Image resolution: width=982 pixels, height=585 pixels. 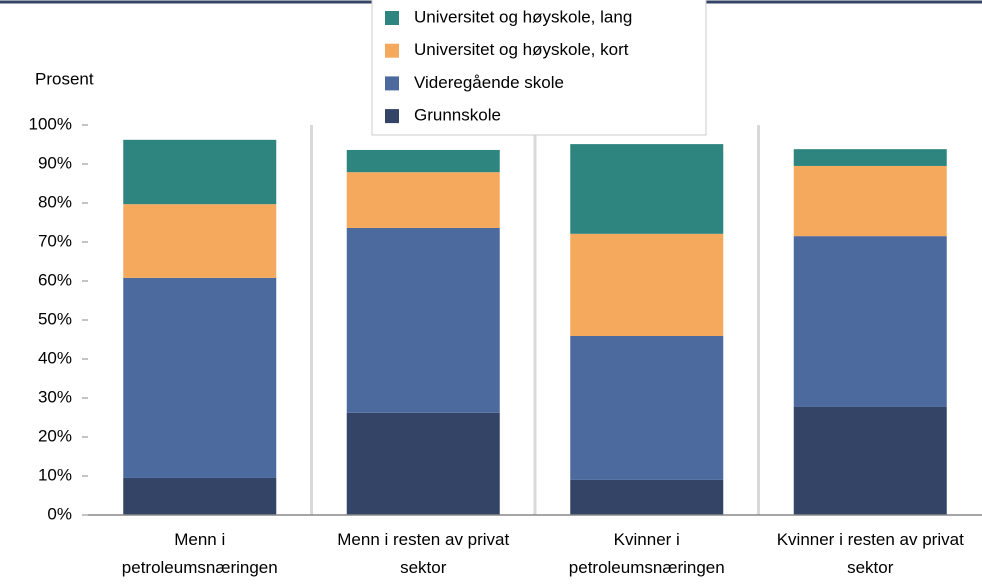 What do you see at coordinates (55, 240) in the screenshot?
I see `y-tick-label: 70%` at bounding box center [55, 240].